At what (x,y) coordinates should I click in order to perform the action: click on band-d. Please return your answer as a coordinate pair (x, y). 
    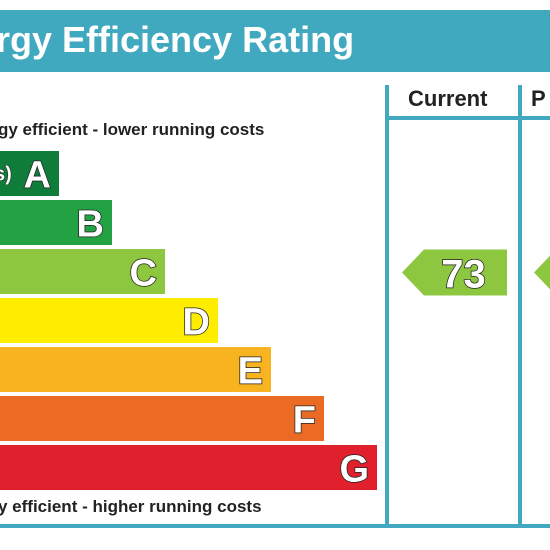
    Looking at the image, I should click on (109, 320).